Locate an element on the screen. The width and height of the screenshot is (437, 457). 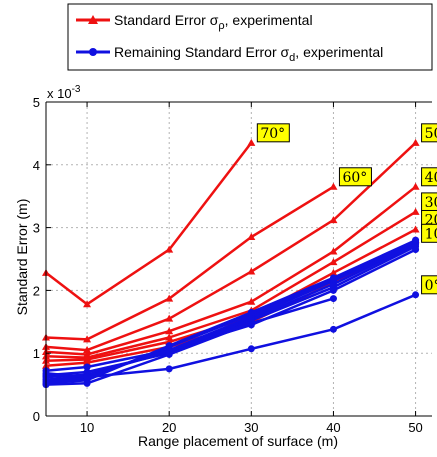
x-tick-label: 10 is located at coordinates (87, 427).